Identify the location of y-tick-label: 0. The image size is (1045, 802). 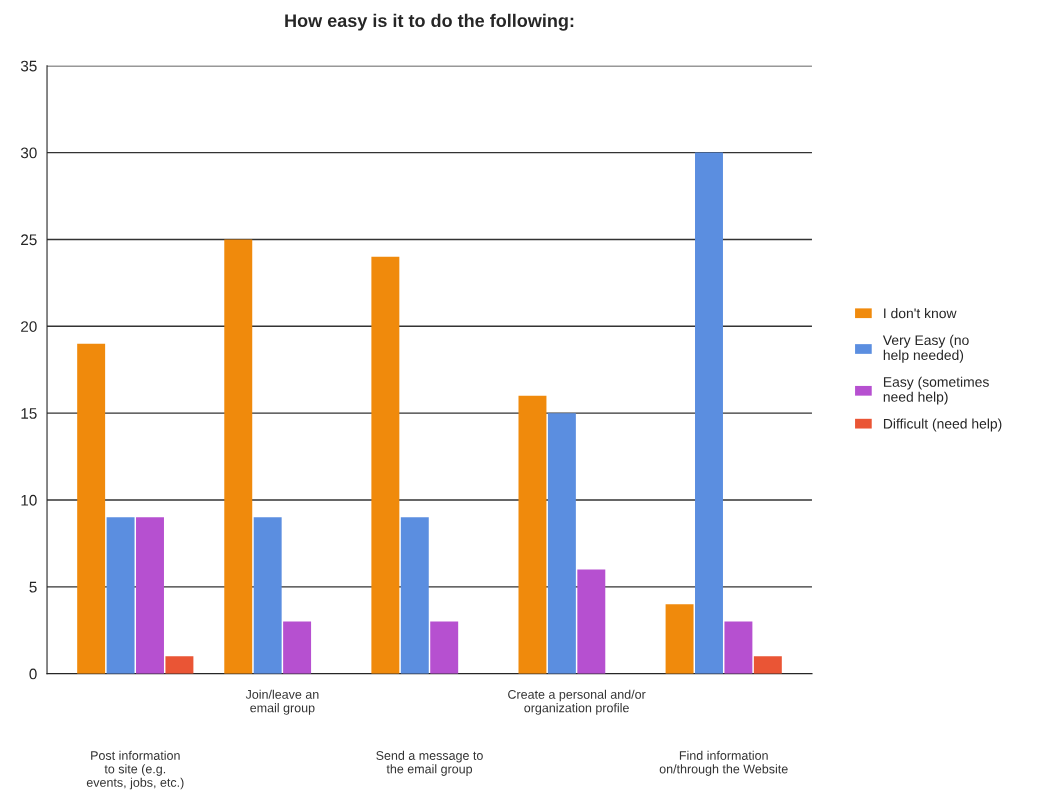
(33, 674).